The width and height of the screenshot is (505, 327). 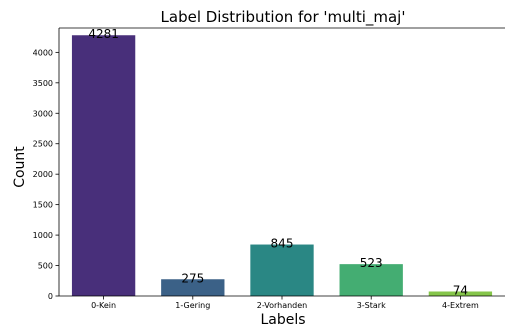 I want to click on bar-2-vorhanden, so click(x=282, y=270).